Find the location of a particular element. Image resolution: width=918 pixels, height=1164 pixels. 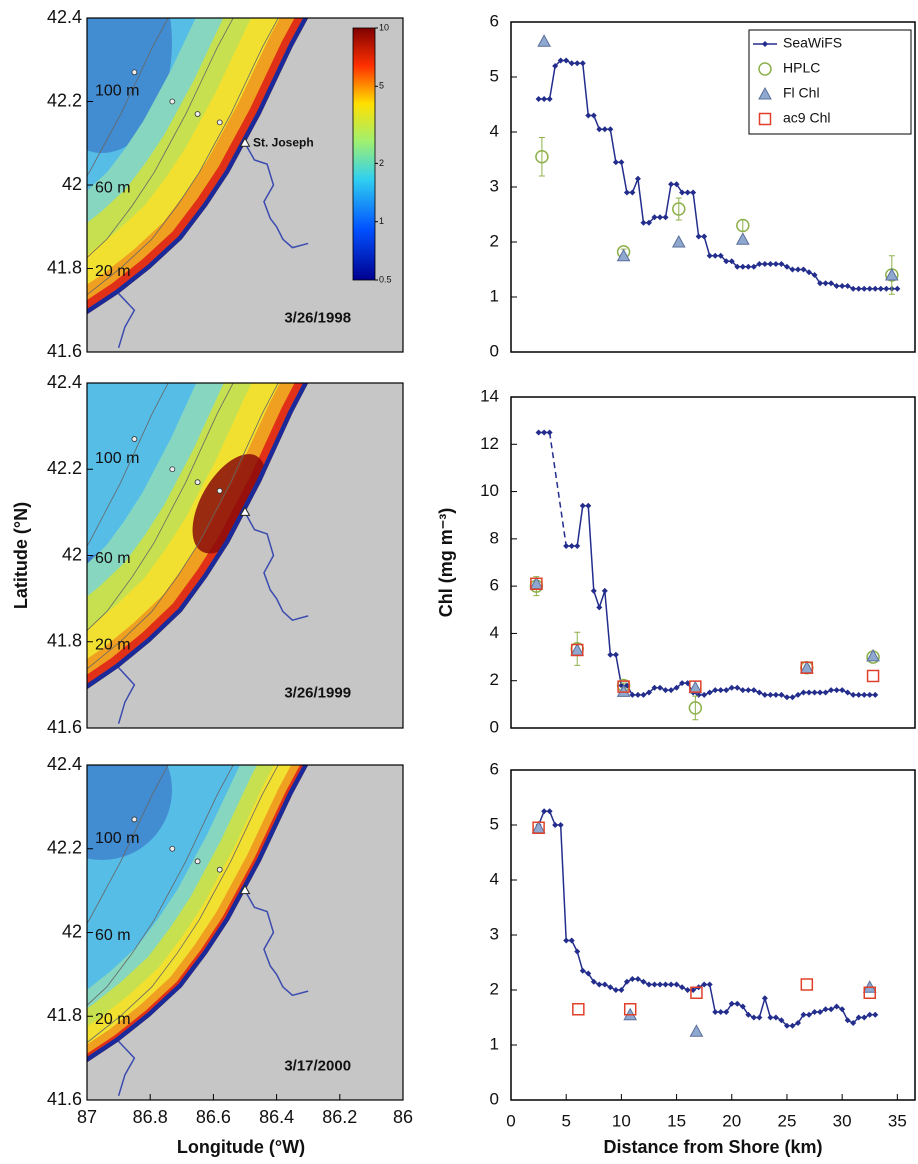

legend-label: ac9 Chl is located at coordinates (806, 118).